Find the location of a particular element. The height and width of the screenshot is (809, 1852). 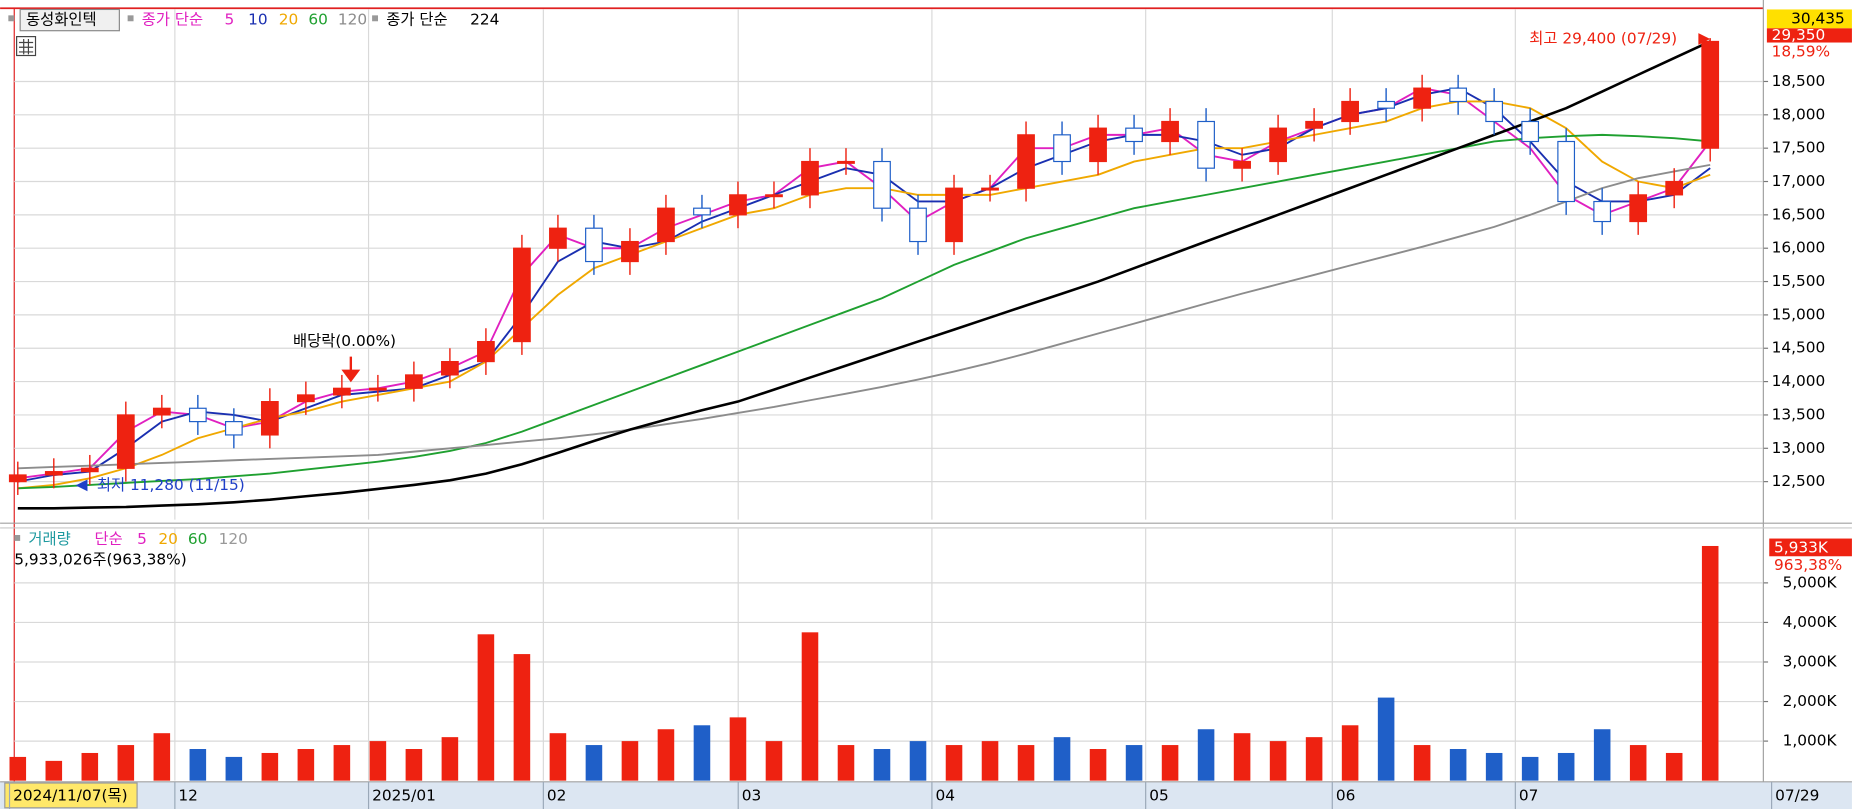

y-tick-label: 15,500 is located at coordinates (1799, 281).